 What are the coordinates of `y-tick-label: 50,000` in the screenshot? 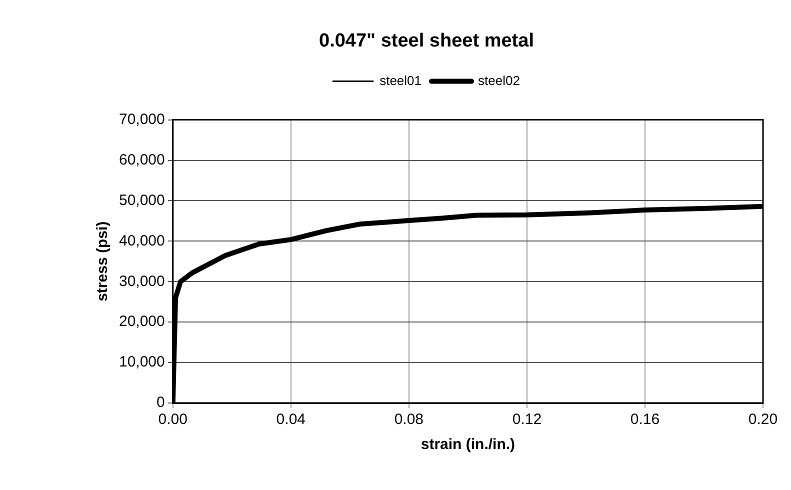 It's located at (141, 200).